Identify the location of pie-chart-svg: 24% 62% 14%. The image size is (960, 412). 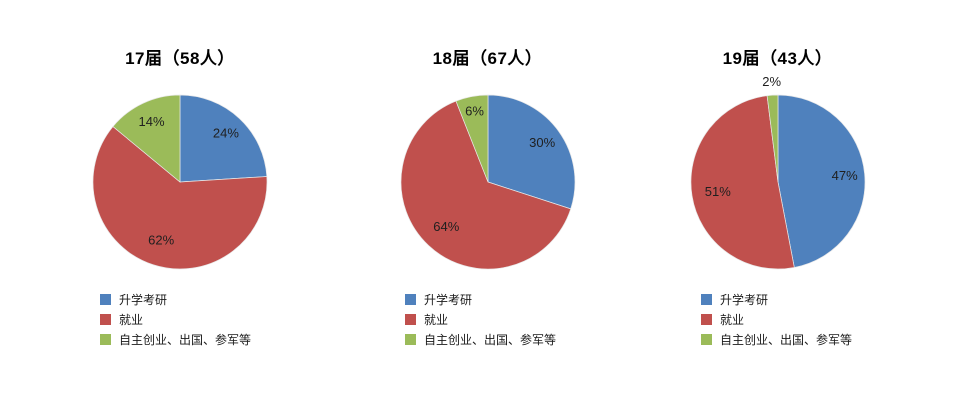
(180, 182).